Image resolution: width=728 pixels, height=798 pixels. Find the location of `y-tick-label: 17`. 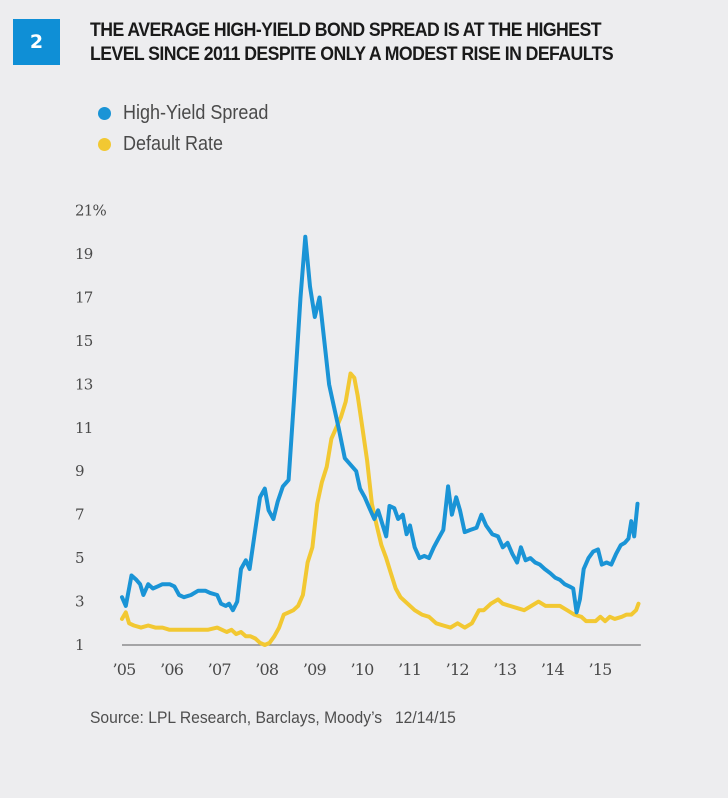

y-tick-label: 17 is located at coordinates (84, 297).